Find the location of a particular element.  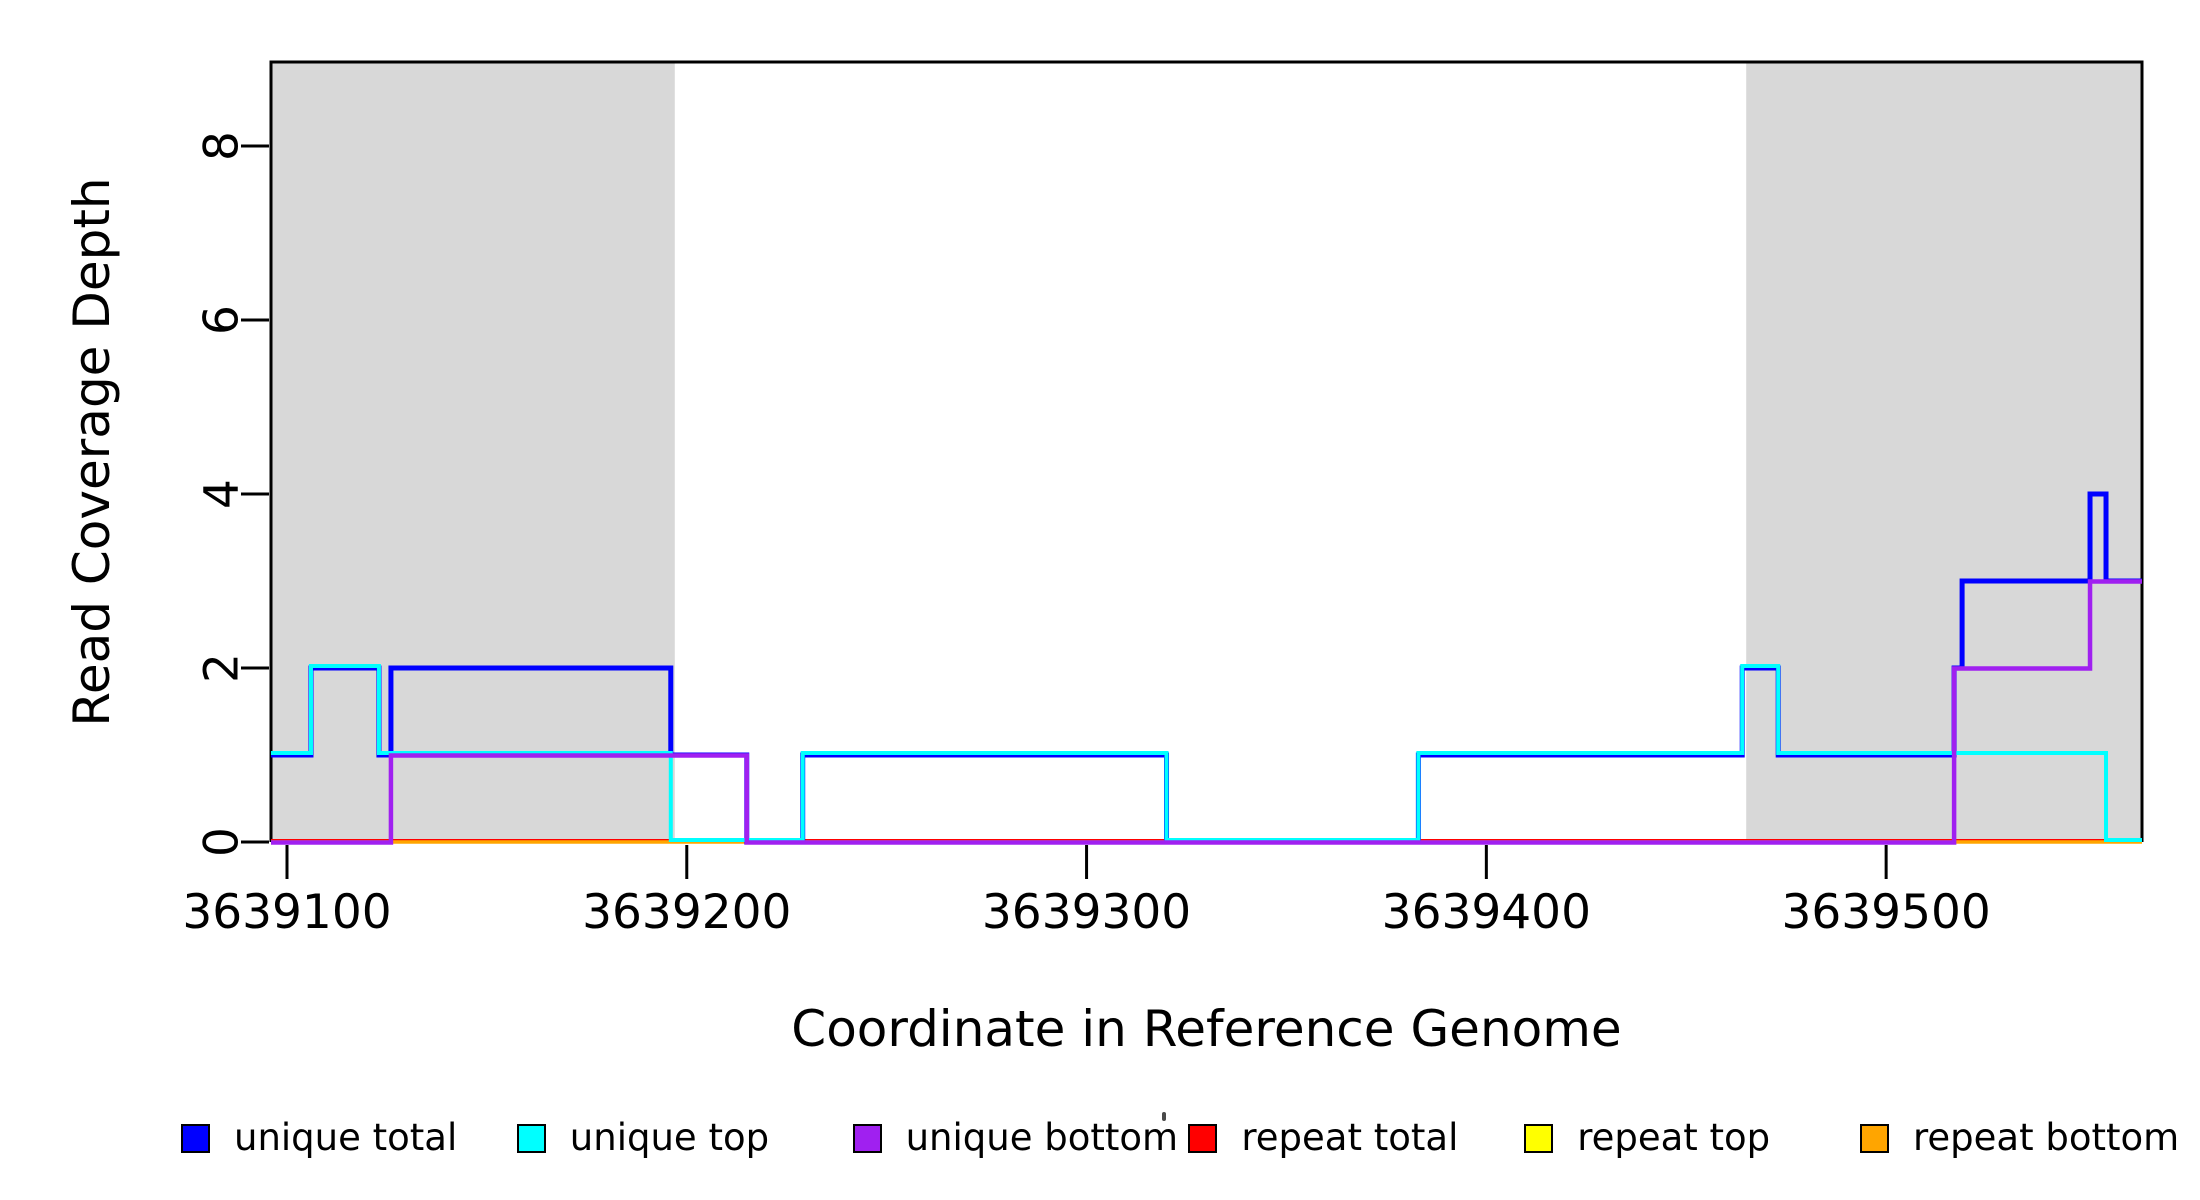

y-tick-label: 8 is located at coordinates (222, 146).